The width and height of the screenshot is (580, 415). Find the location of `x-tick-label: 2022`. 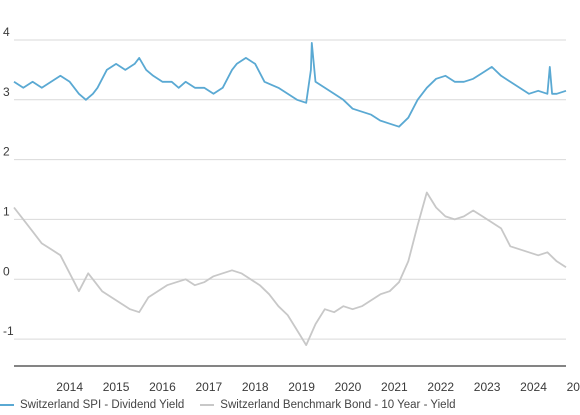

x-tick-label: 2022 is located at coordinates (440, 387).